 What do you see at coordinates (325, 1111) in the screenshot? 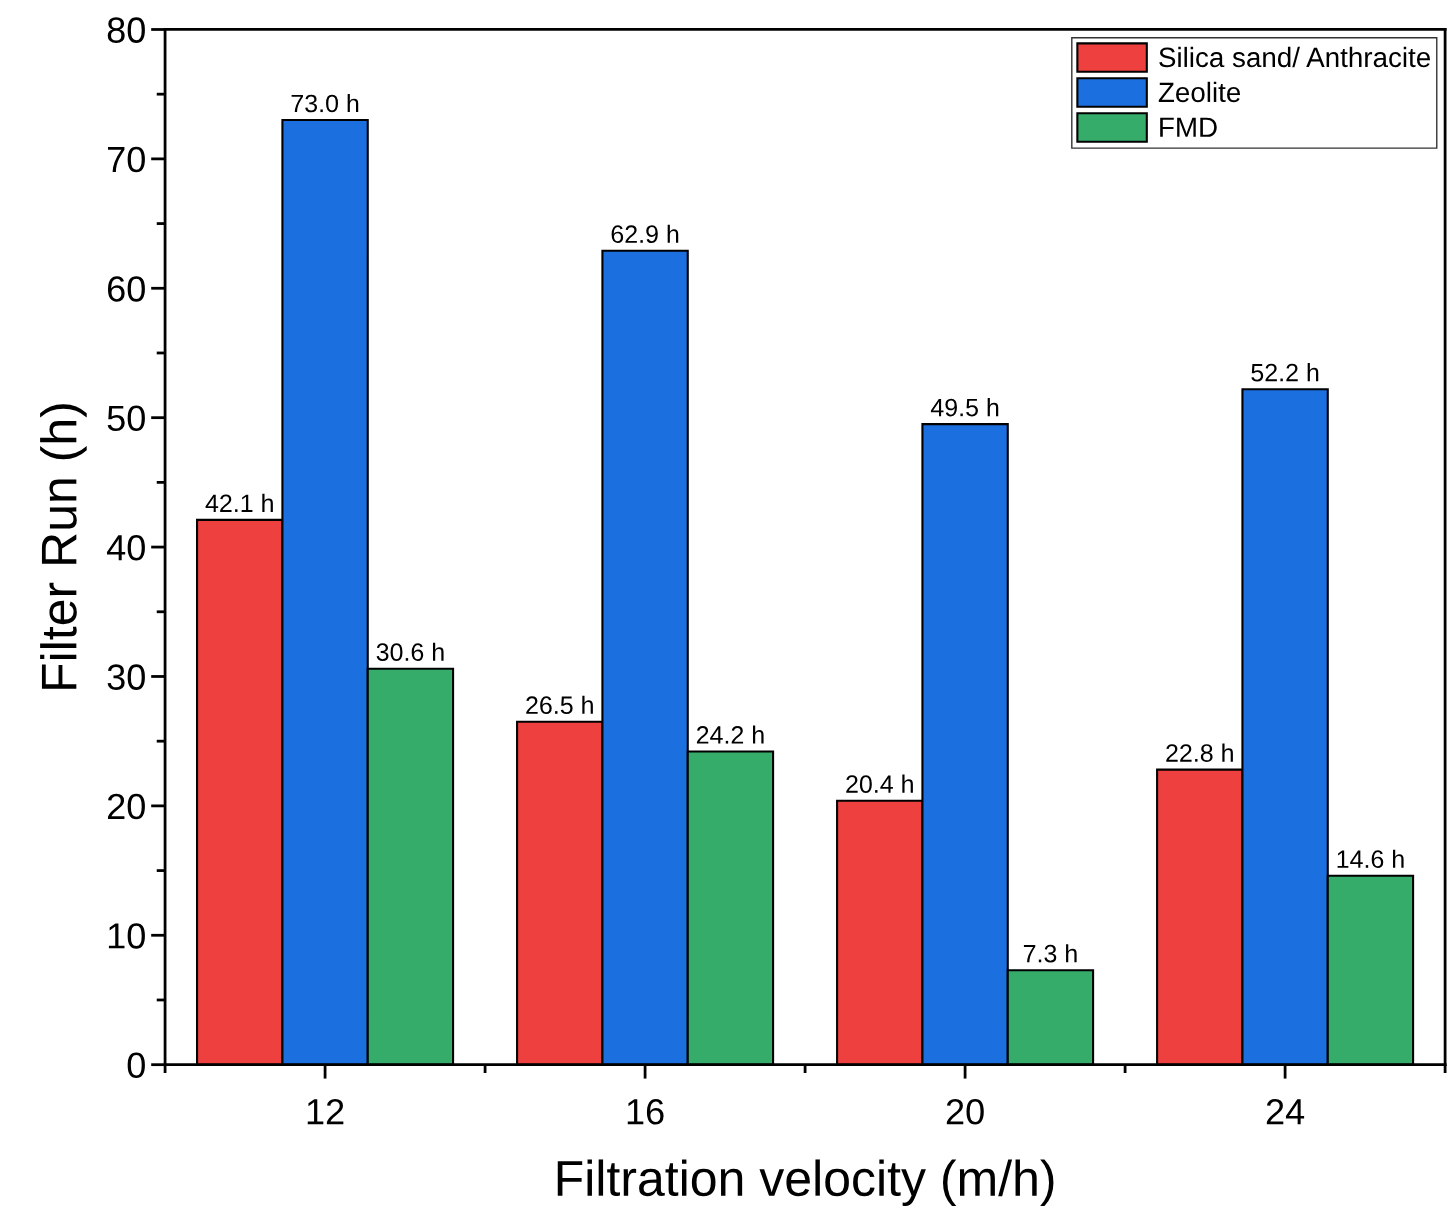
I see `x-tick-label: 12` at bounding box center [325, 1111].